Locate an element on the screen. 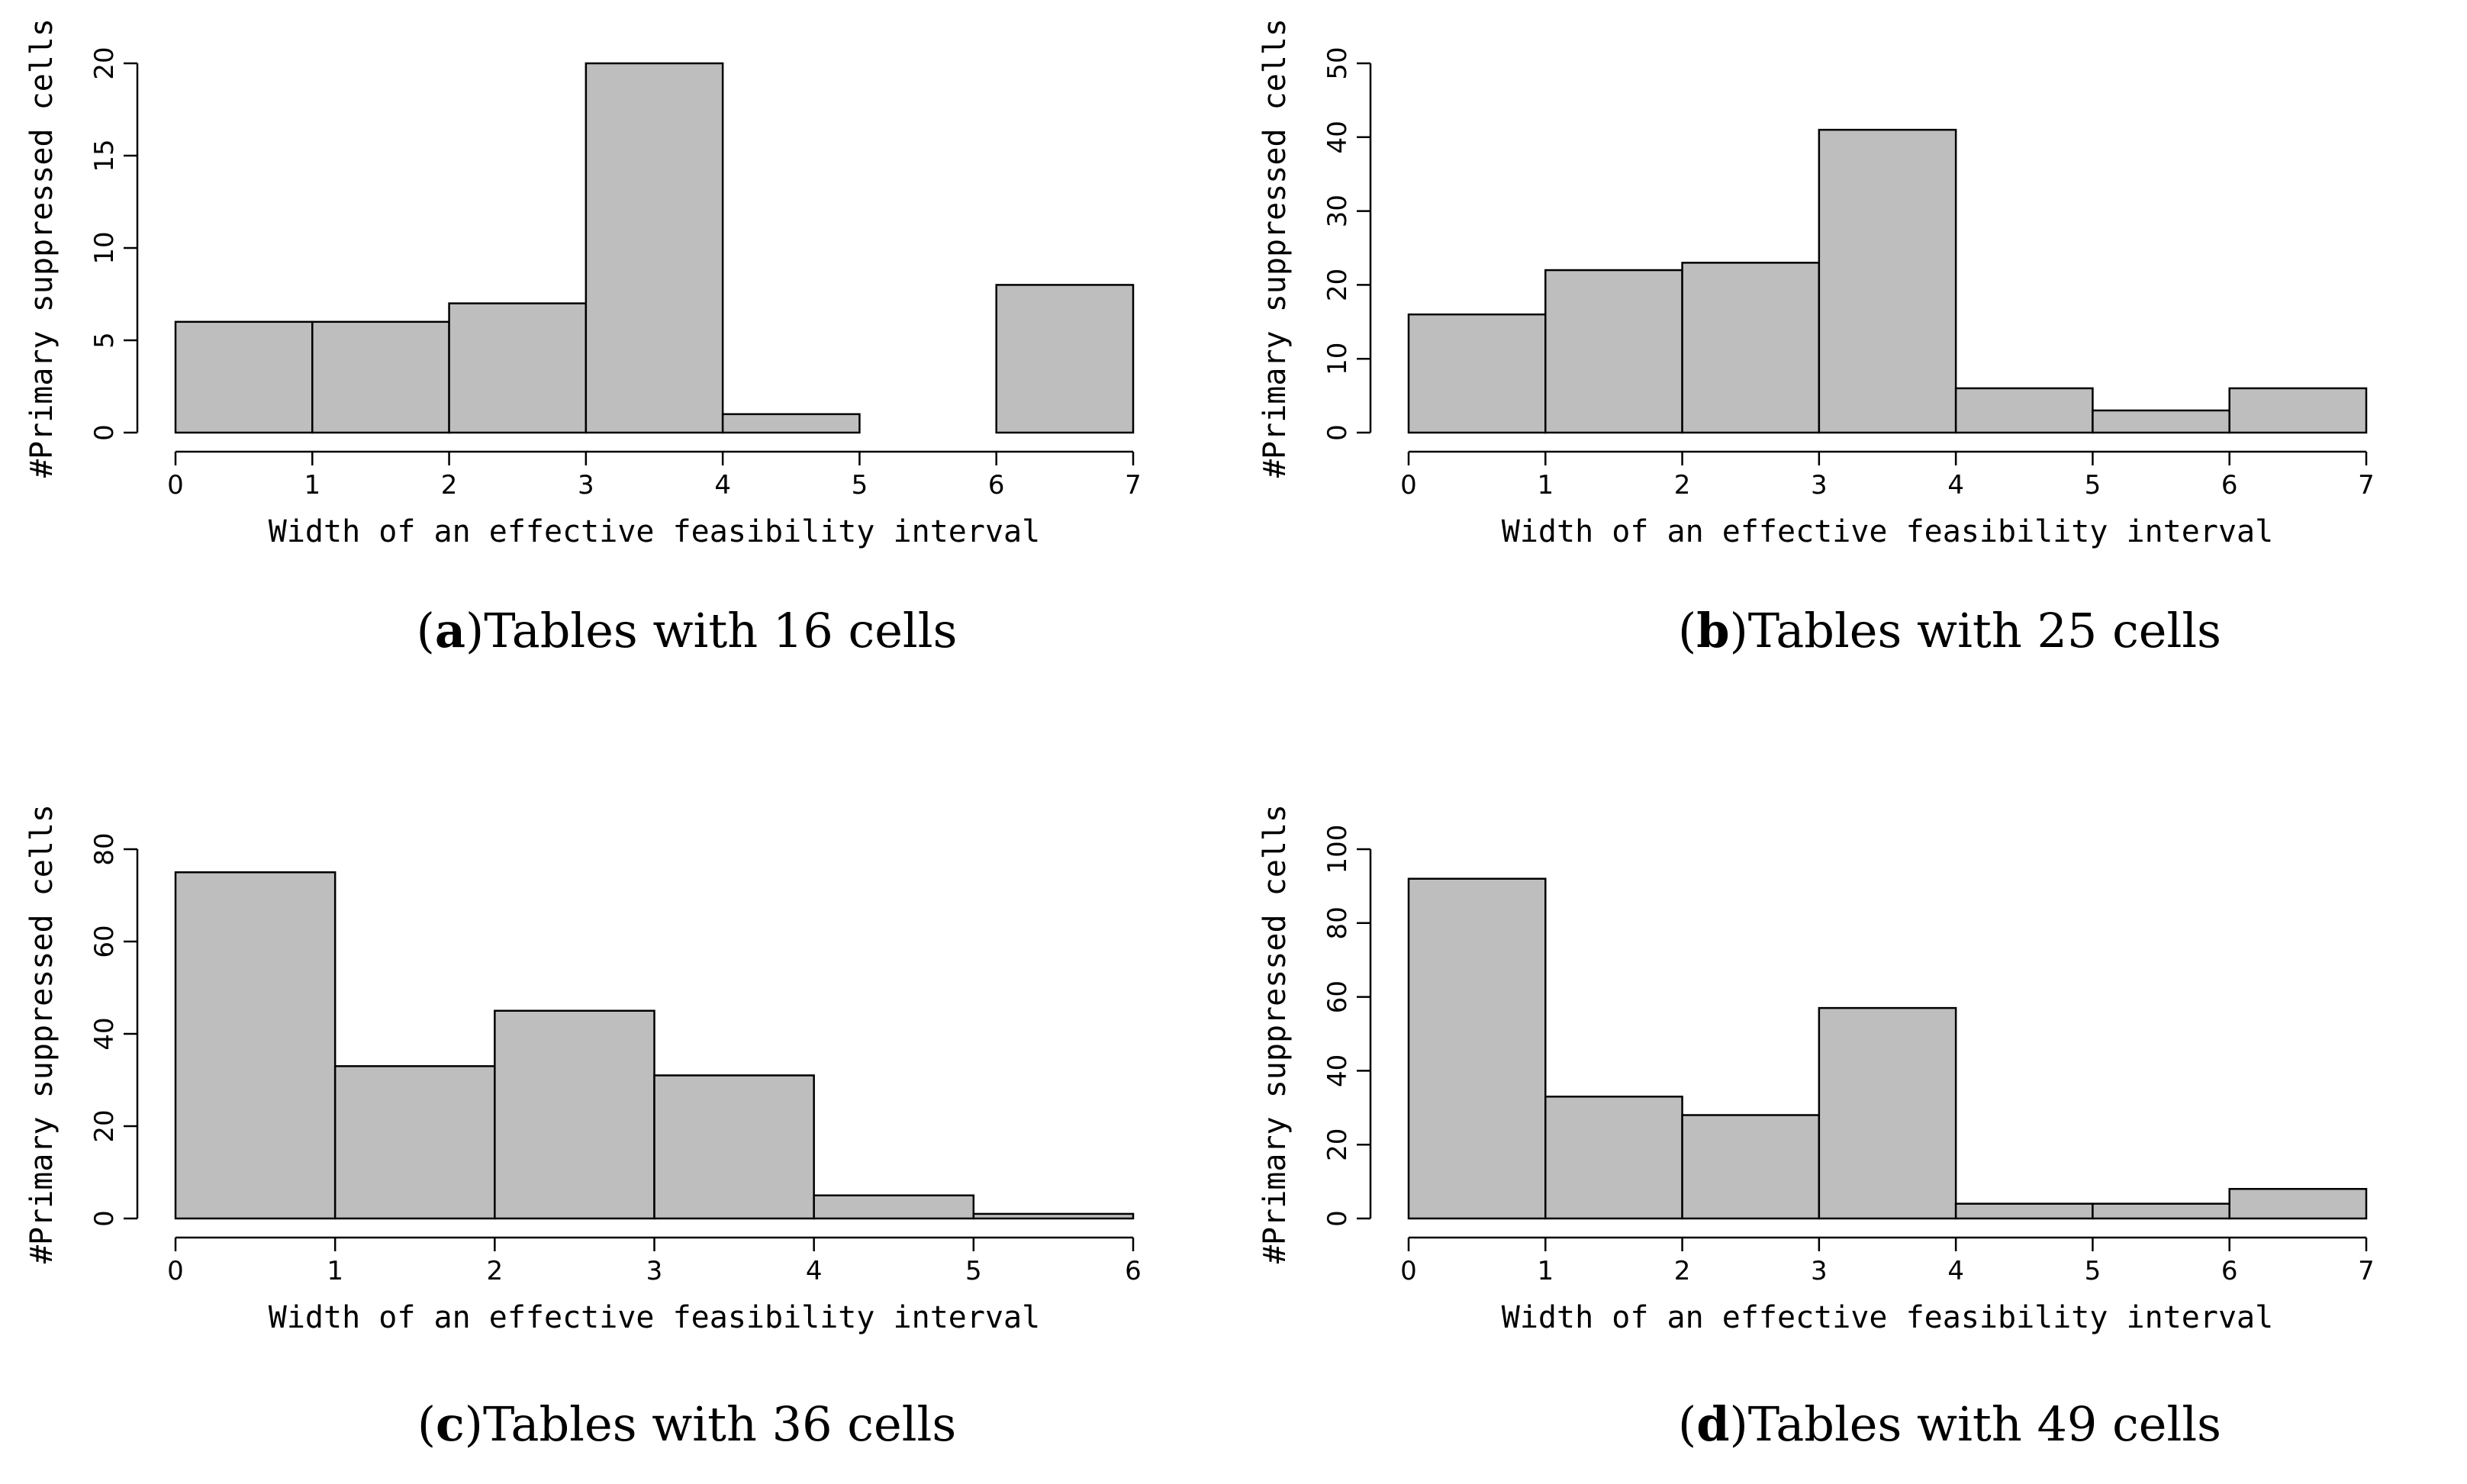  bars-d is located at coordinates (1887, 1048).